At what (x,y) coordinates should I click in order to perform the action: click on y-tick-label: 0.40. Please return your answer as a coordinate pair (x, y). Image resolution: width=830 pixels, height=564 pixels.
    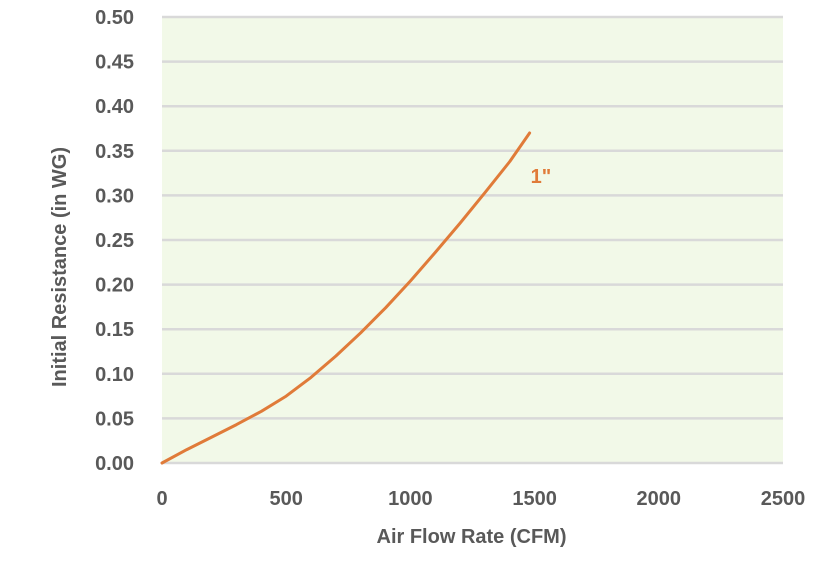
    Looking at the image, I should click on (114, 107).